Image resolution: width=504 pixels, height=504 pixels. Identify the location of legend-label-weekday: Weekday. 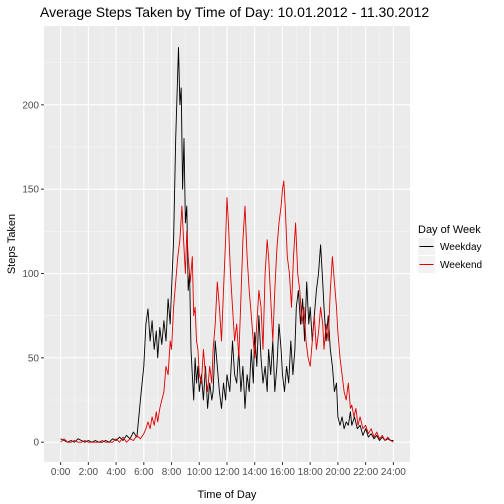
(461, 247).